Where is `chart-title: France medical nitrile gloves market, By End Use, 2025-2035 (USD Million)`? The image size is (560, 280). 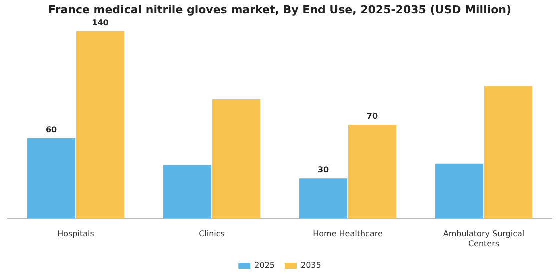 chart-title: France medical nitrile gloves market, By End Use, 2025-2035 (USD Million) is located at coordinates (280, 9).